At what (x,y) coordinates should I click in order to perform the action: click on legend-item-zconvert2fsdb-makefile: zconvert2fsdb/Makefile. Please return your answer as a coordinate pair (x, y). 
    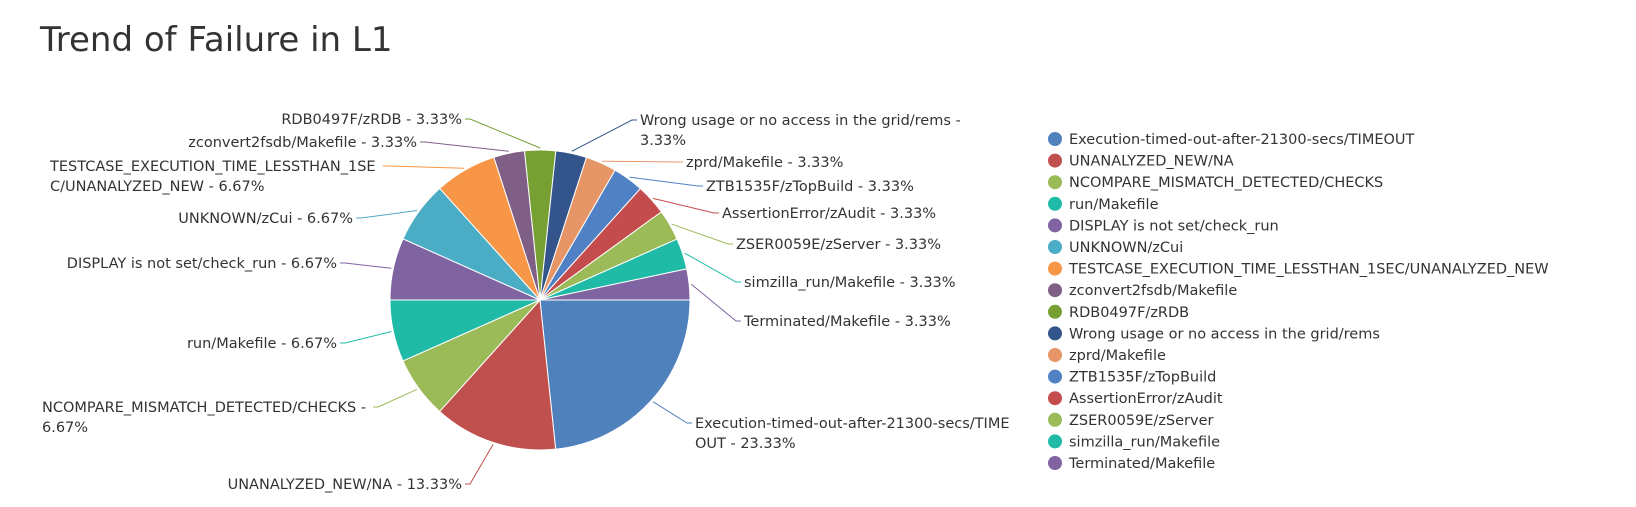
    Looking at the image, I should click on (1142, 291).